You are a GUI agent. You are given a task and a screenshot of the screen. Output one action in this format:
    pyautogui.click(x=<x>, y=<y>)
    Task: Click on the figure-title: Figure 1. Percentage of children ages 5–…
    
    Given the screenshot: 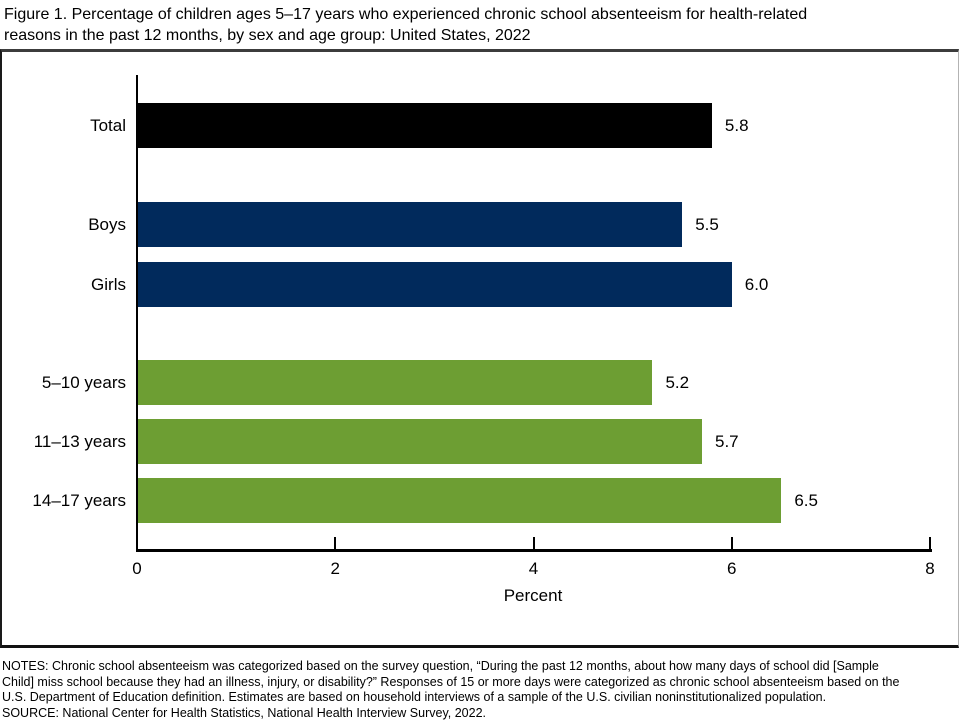 What is the action you would take?
    pyautogui.click(x=480, y=25)
    